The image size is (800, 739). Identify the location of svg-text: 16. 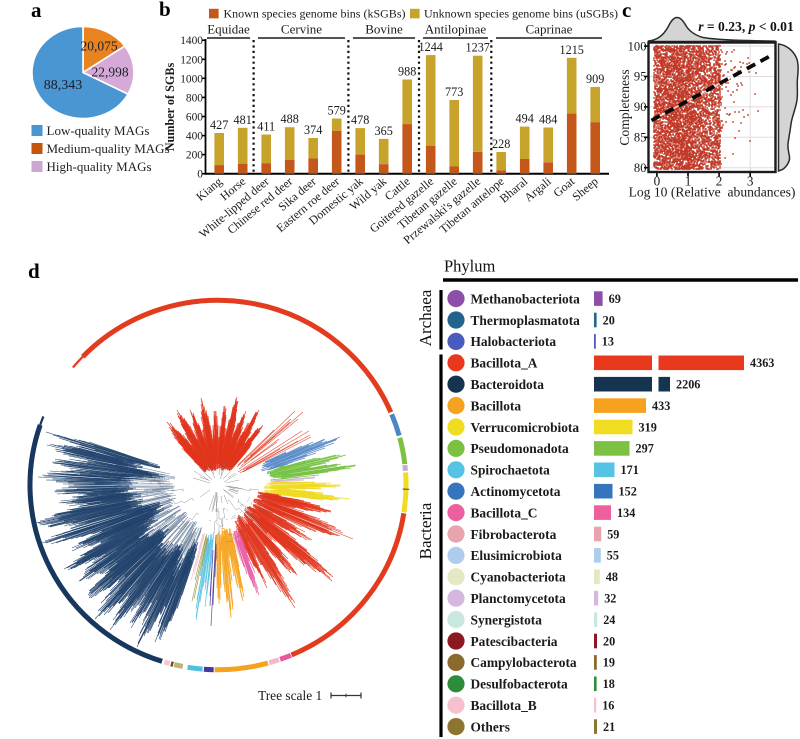
(608, 706).